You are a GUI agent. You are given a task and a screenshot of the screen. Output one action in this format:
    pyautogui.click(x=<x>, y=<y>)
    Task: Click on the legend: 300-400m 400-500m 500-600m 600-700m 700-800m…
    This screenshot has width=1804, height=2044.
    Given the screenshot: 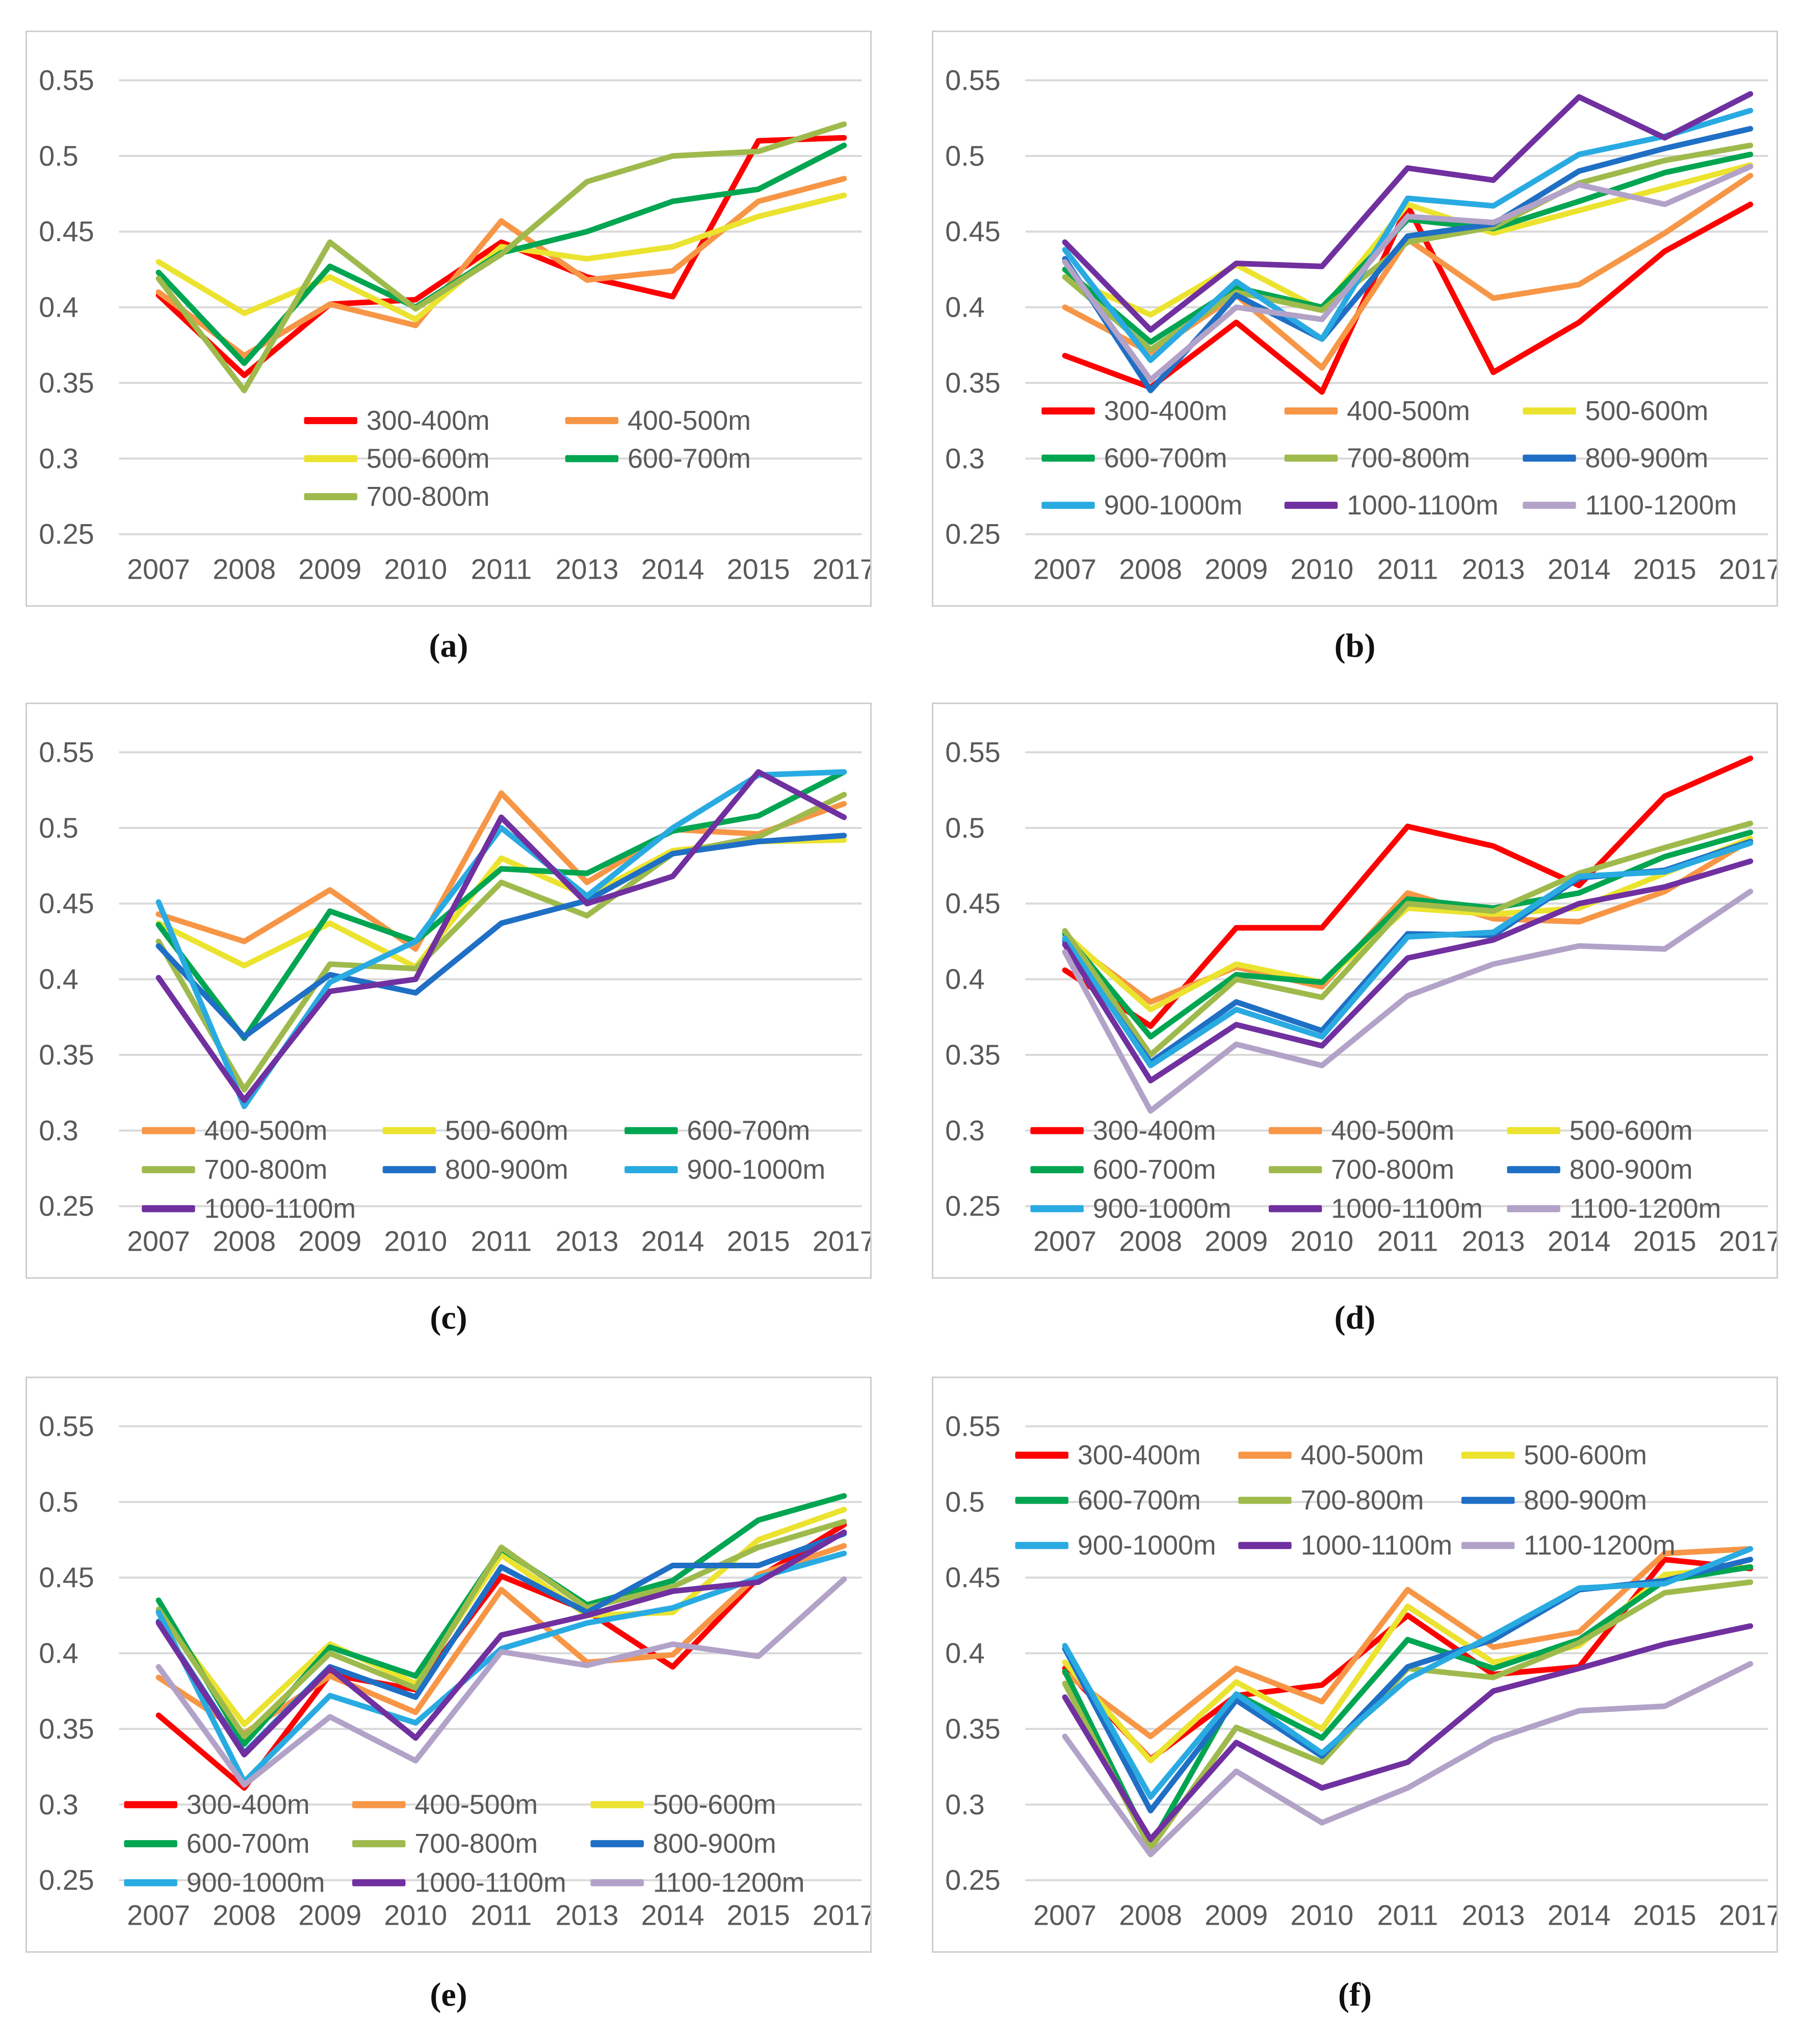 What is the action you would take?
    pyautogui.click(x=1389, y=458)
    